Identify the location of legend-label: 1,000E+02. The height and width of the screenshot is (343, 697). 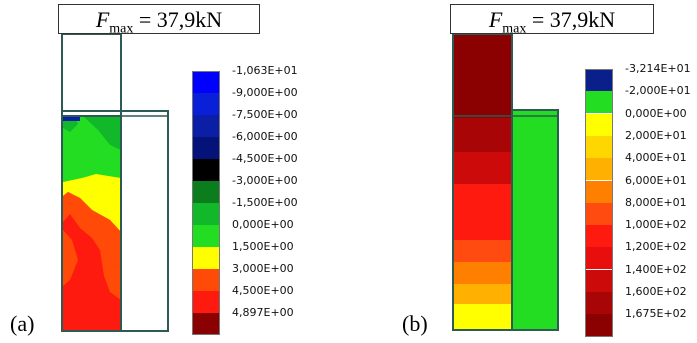
(656, 225).